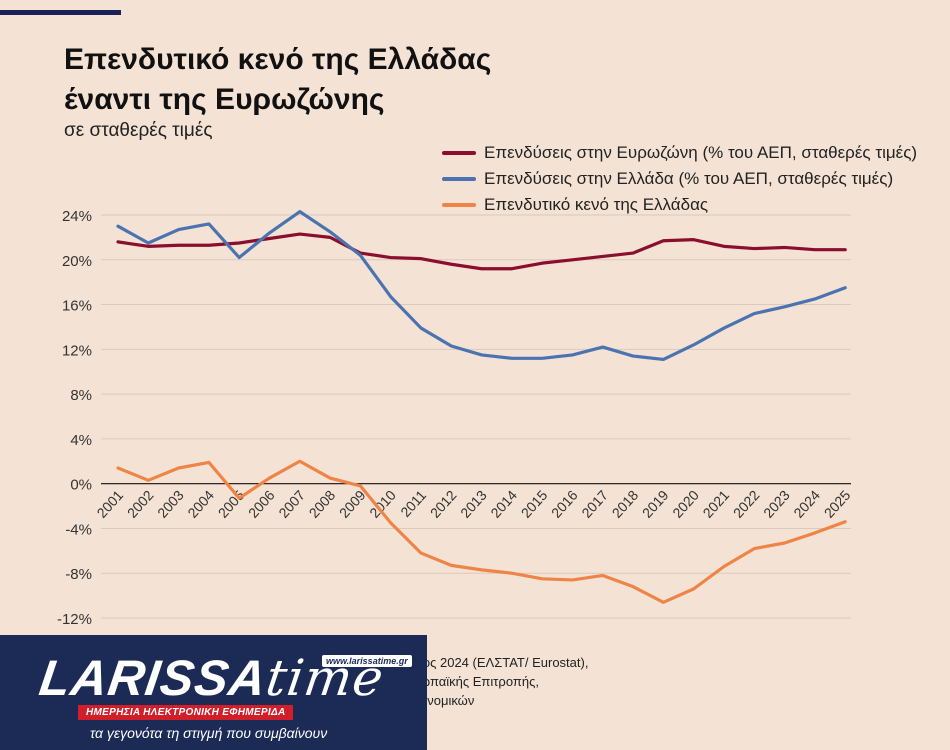  Describe the element at coordinates (78, 529) in the screenshot. I see `y-tick-label: -4%` at that location.